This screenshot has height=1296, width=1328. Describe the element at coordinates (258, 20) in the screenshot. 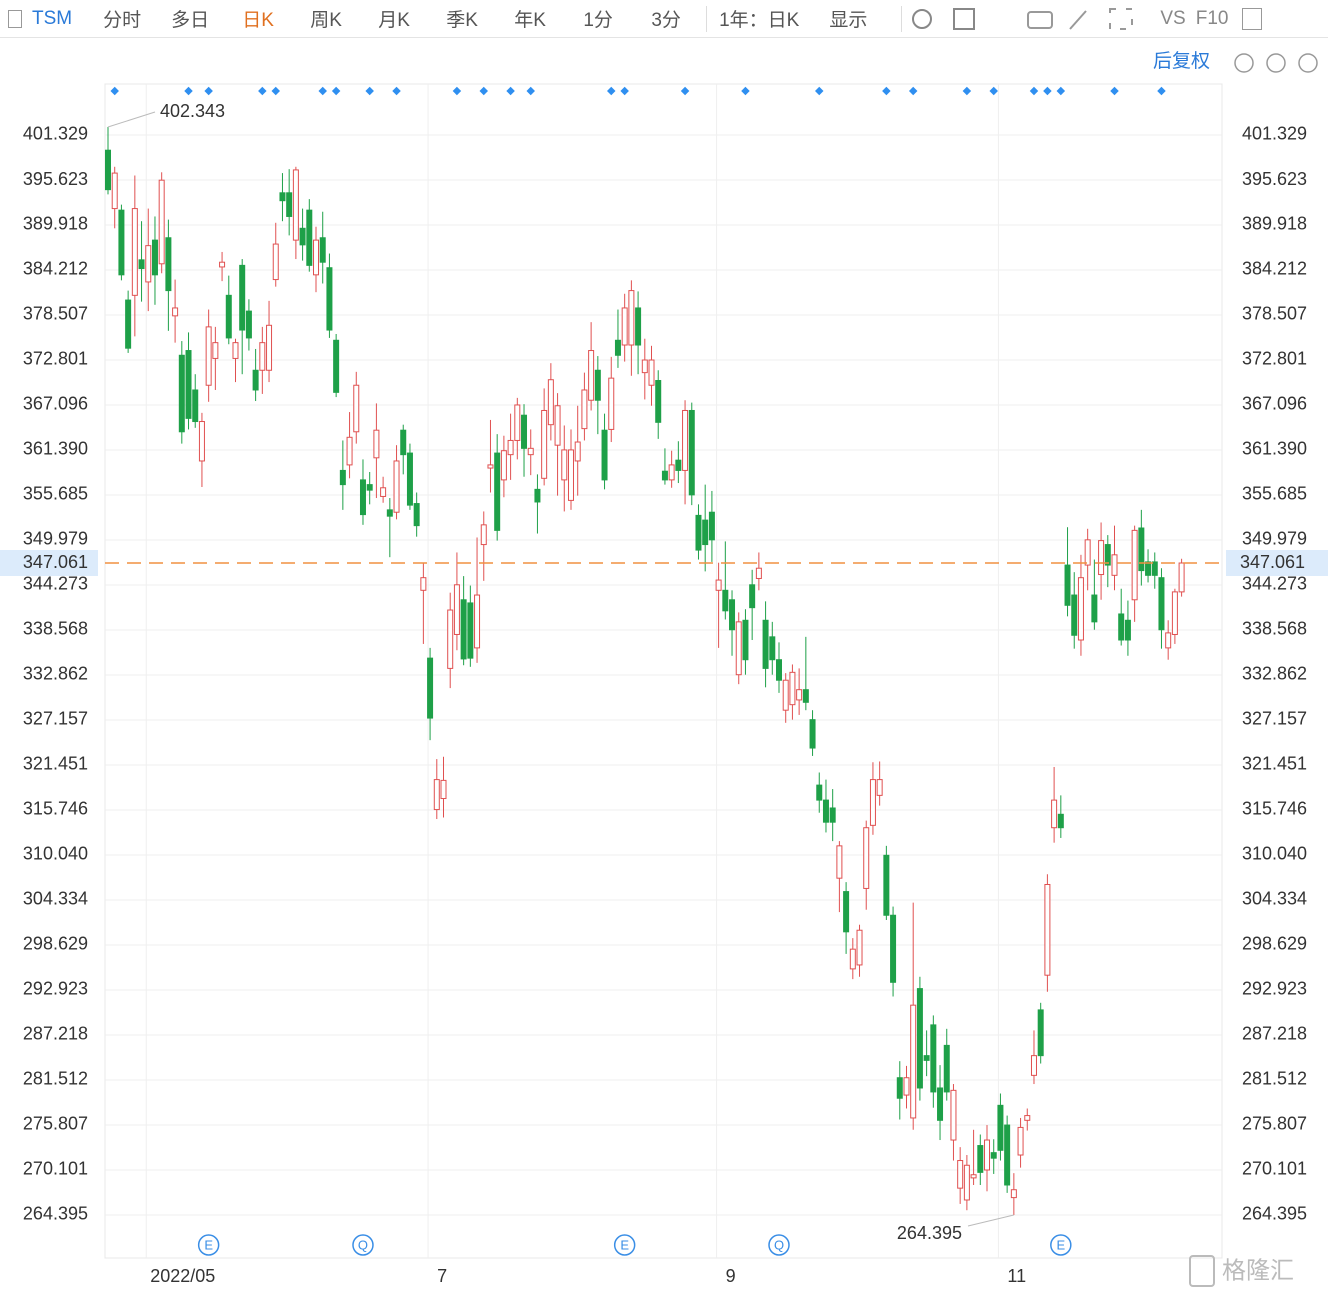

I see `period-tab: 日K` at that location.